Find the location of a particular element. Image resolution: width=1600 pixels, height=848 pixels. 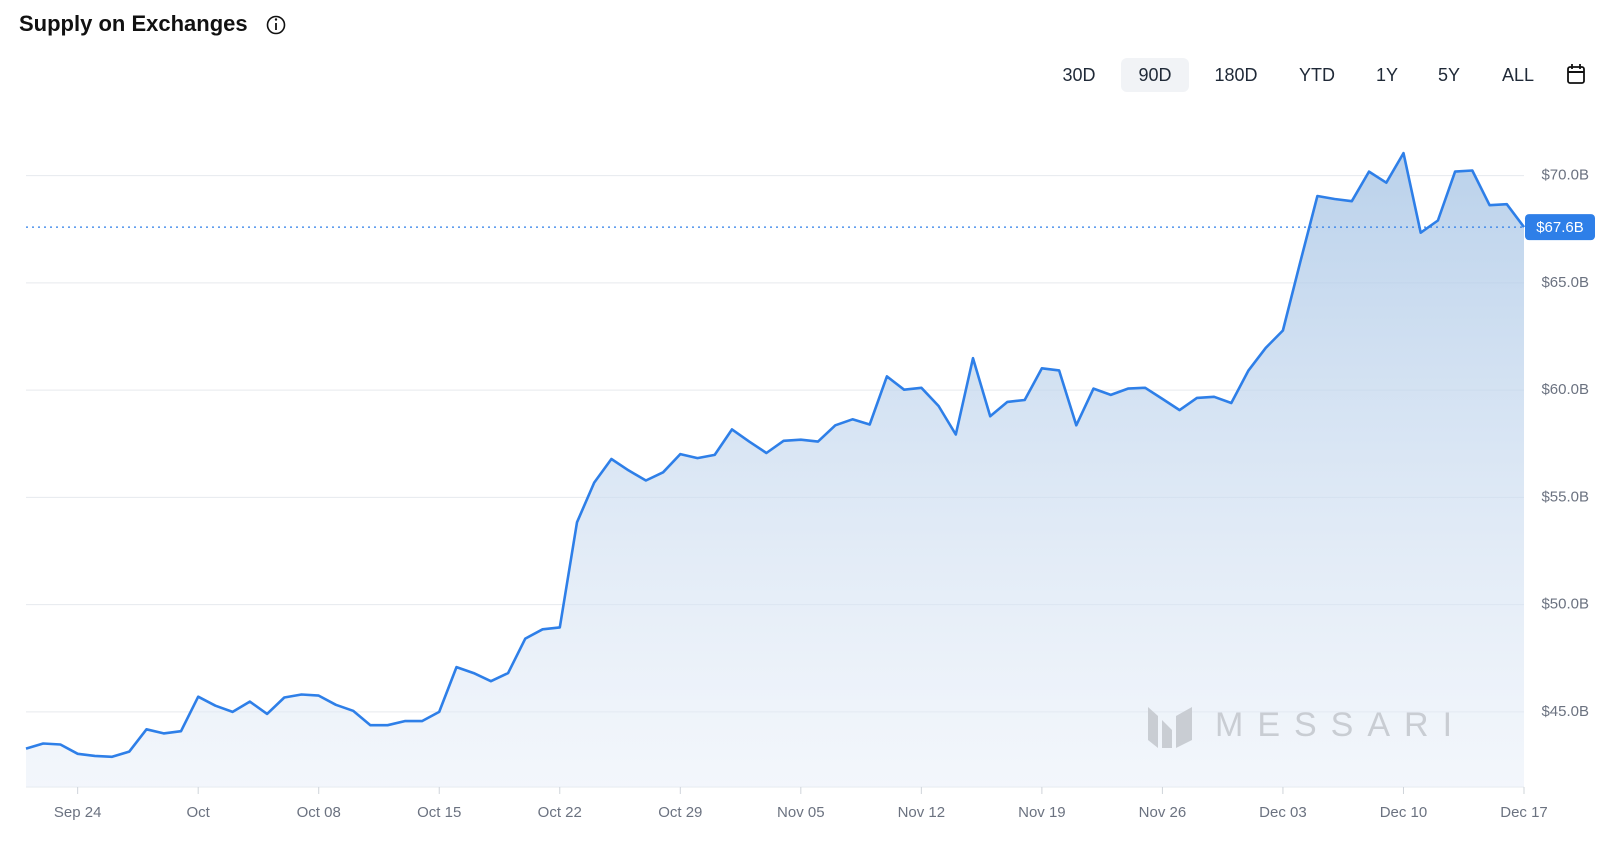

x-tick-label: Nov 12 is located at coordinates (922, 812).